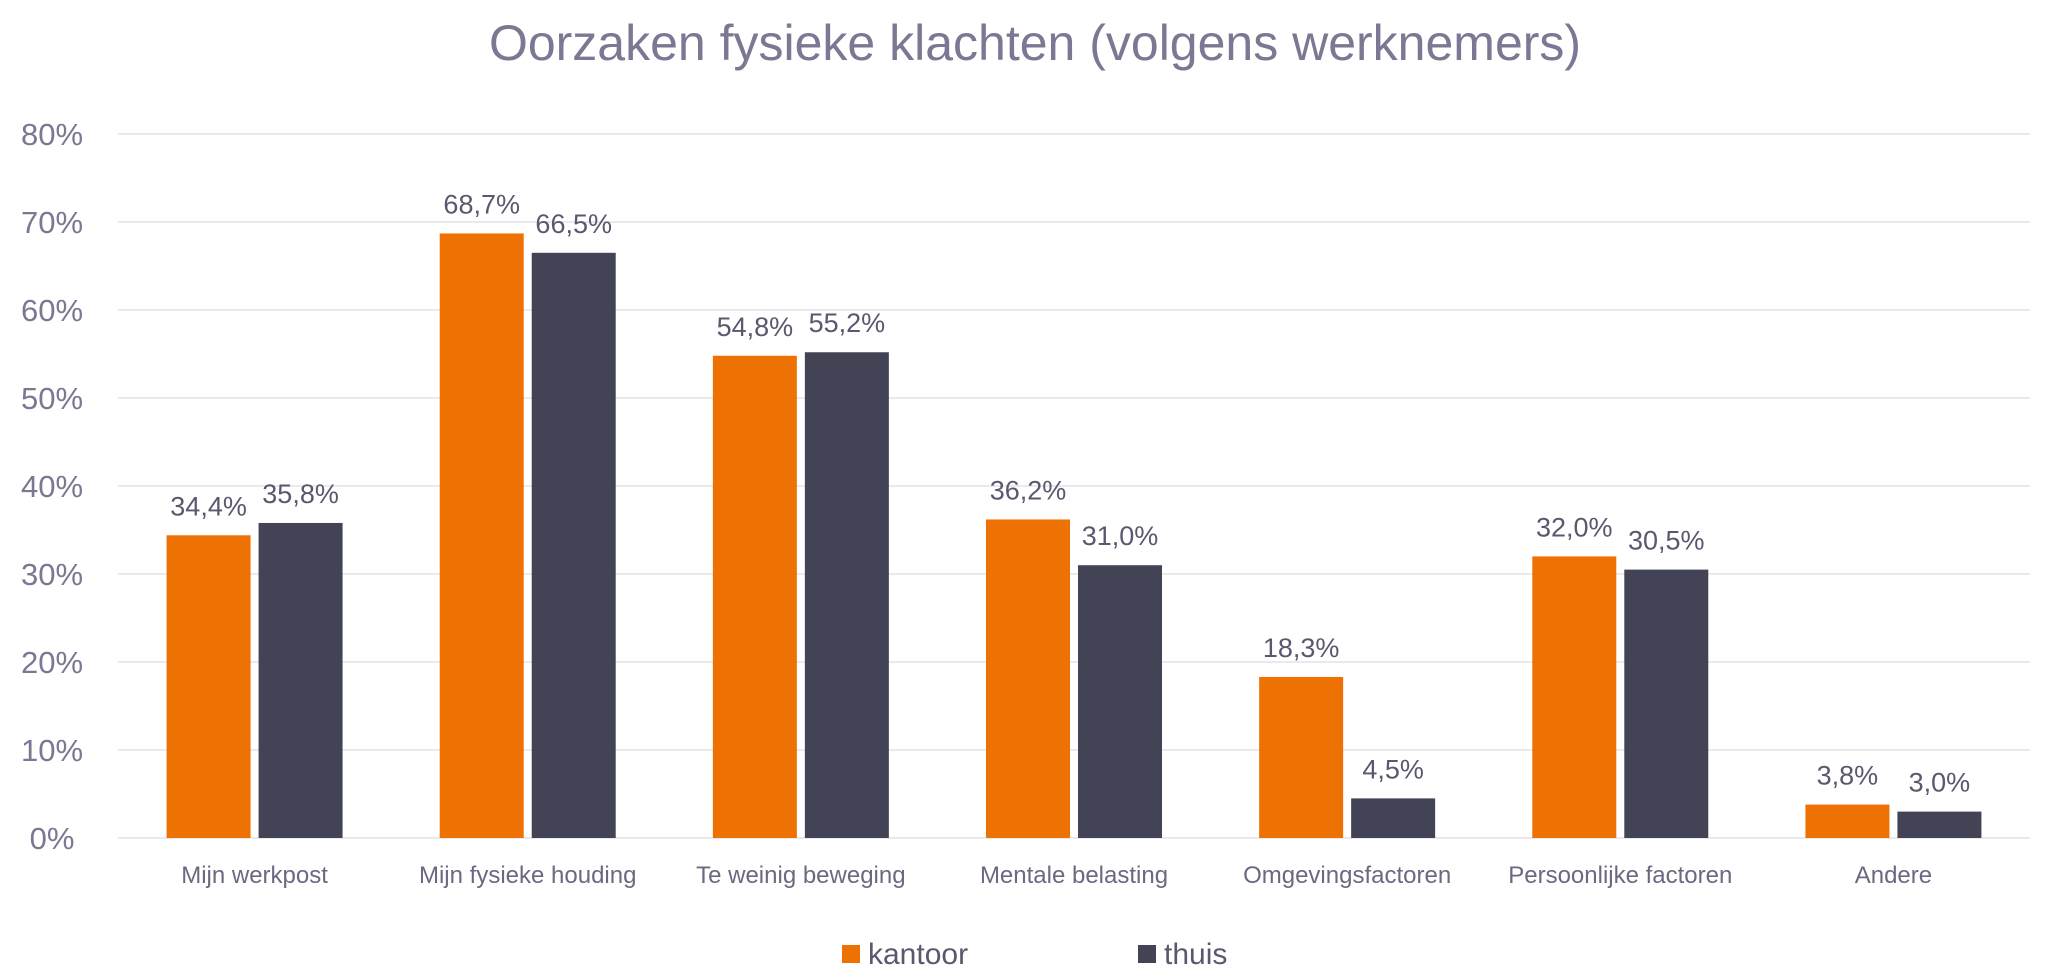  I want to click on legend-label-thuis: thuis, so click(1195, 954).